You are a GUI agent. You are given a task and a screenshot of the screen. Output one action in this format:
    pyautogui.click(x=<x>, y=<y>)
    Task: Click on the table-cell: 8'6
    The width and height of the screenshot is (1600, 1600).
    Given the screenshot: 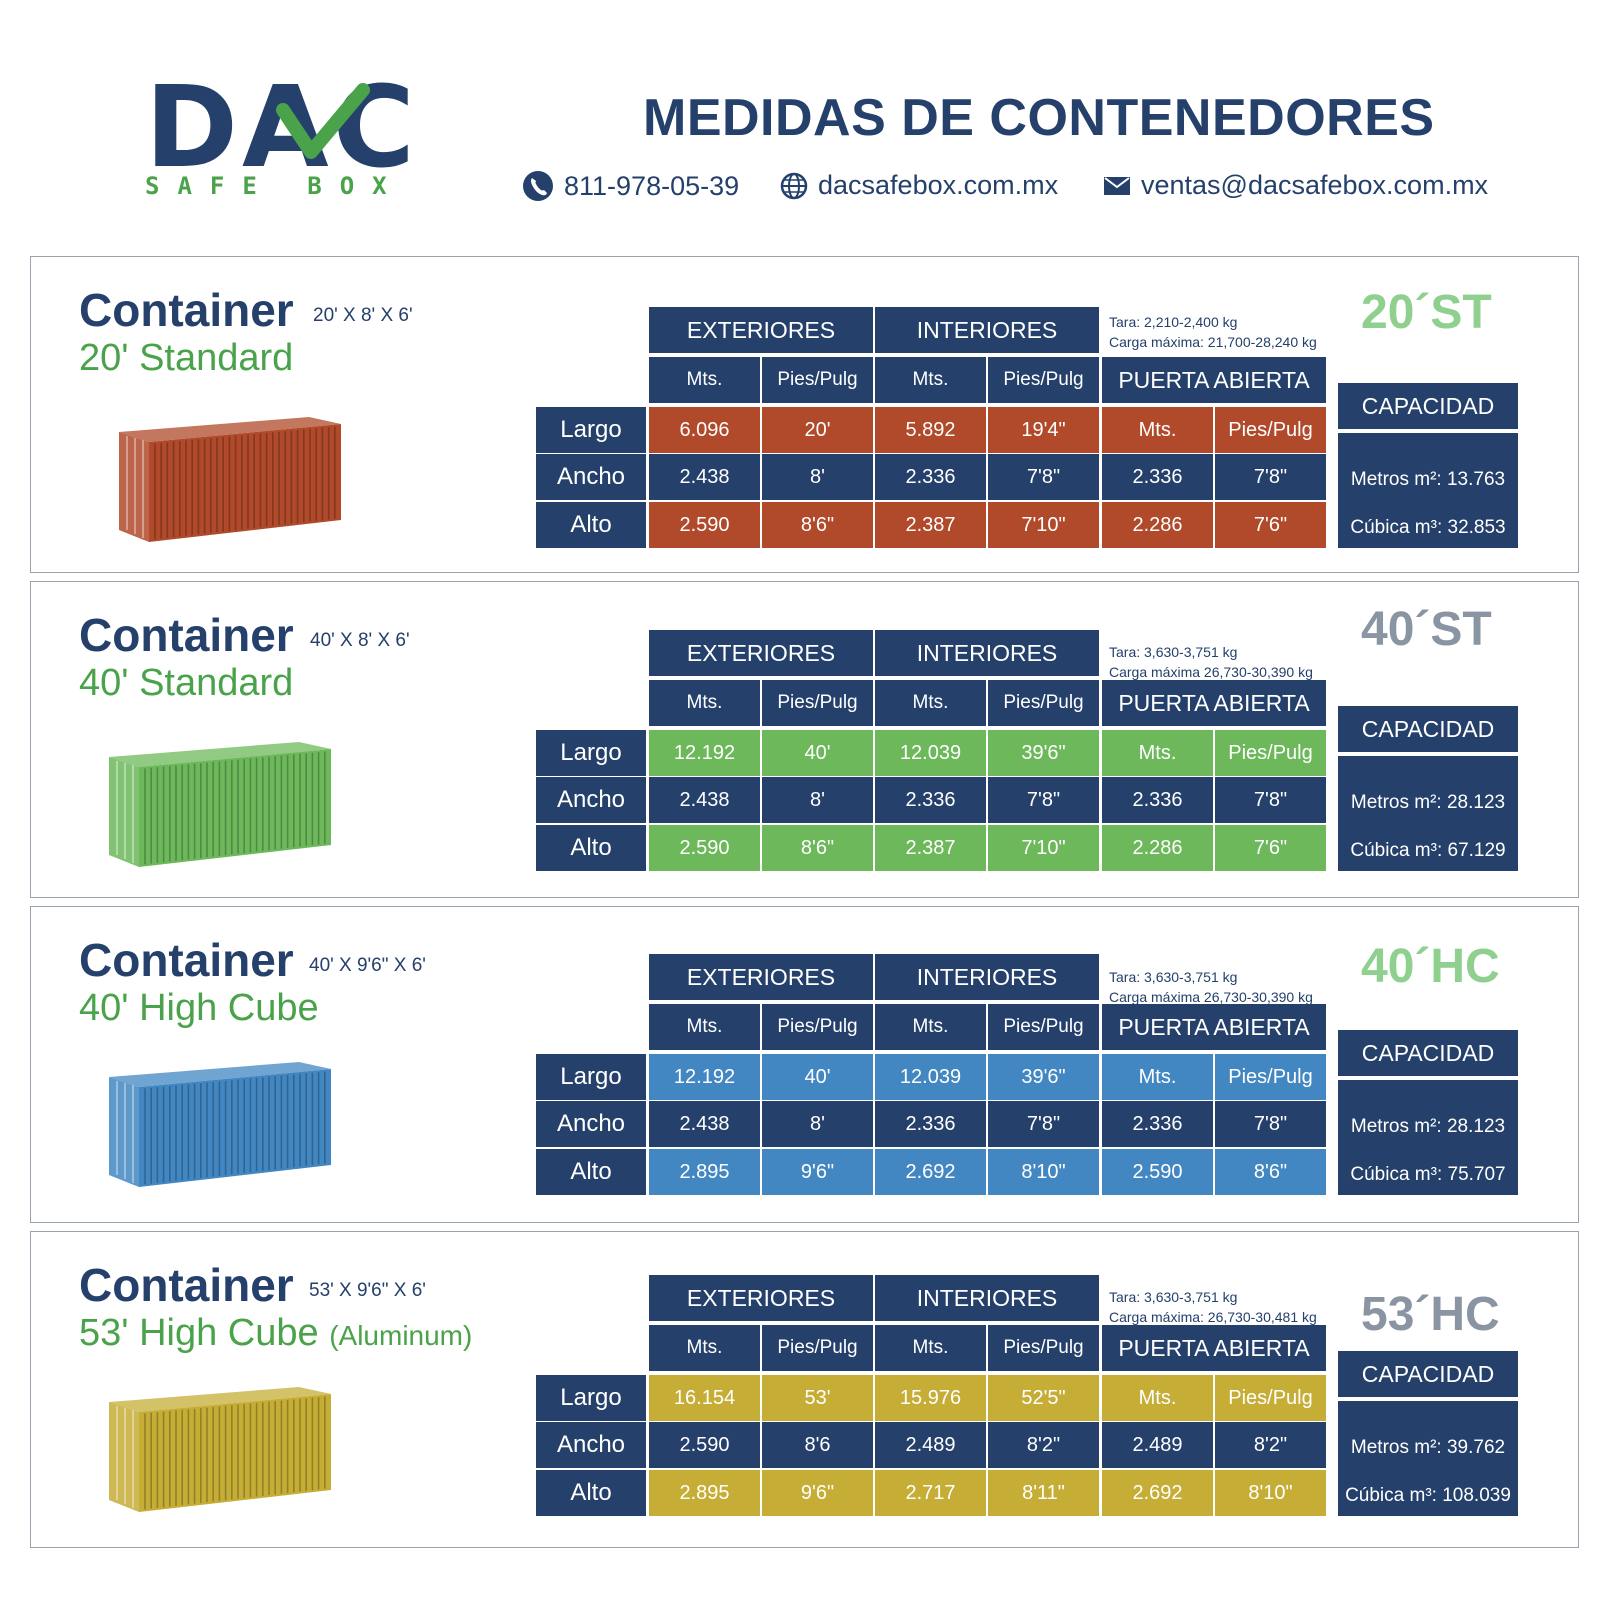 What is the action you would take?
    pyautogui.click(x=817, y=1445)
    